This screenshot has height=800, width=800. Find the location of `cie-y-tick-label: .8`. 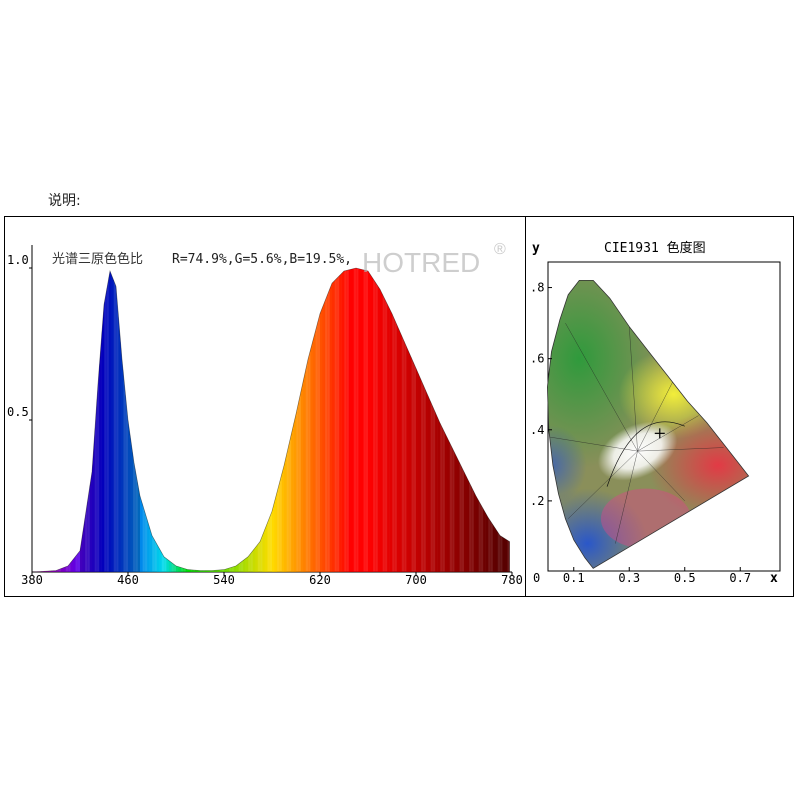

cie-y-tick-label: .8 is located at coordinates (537, 288).